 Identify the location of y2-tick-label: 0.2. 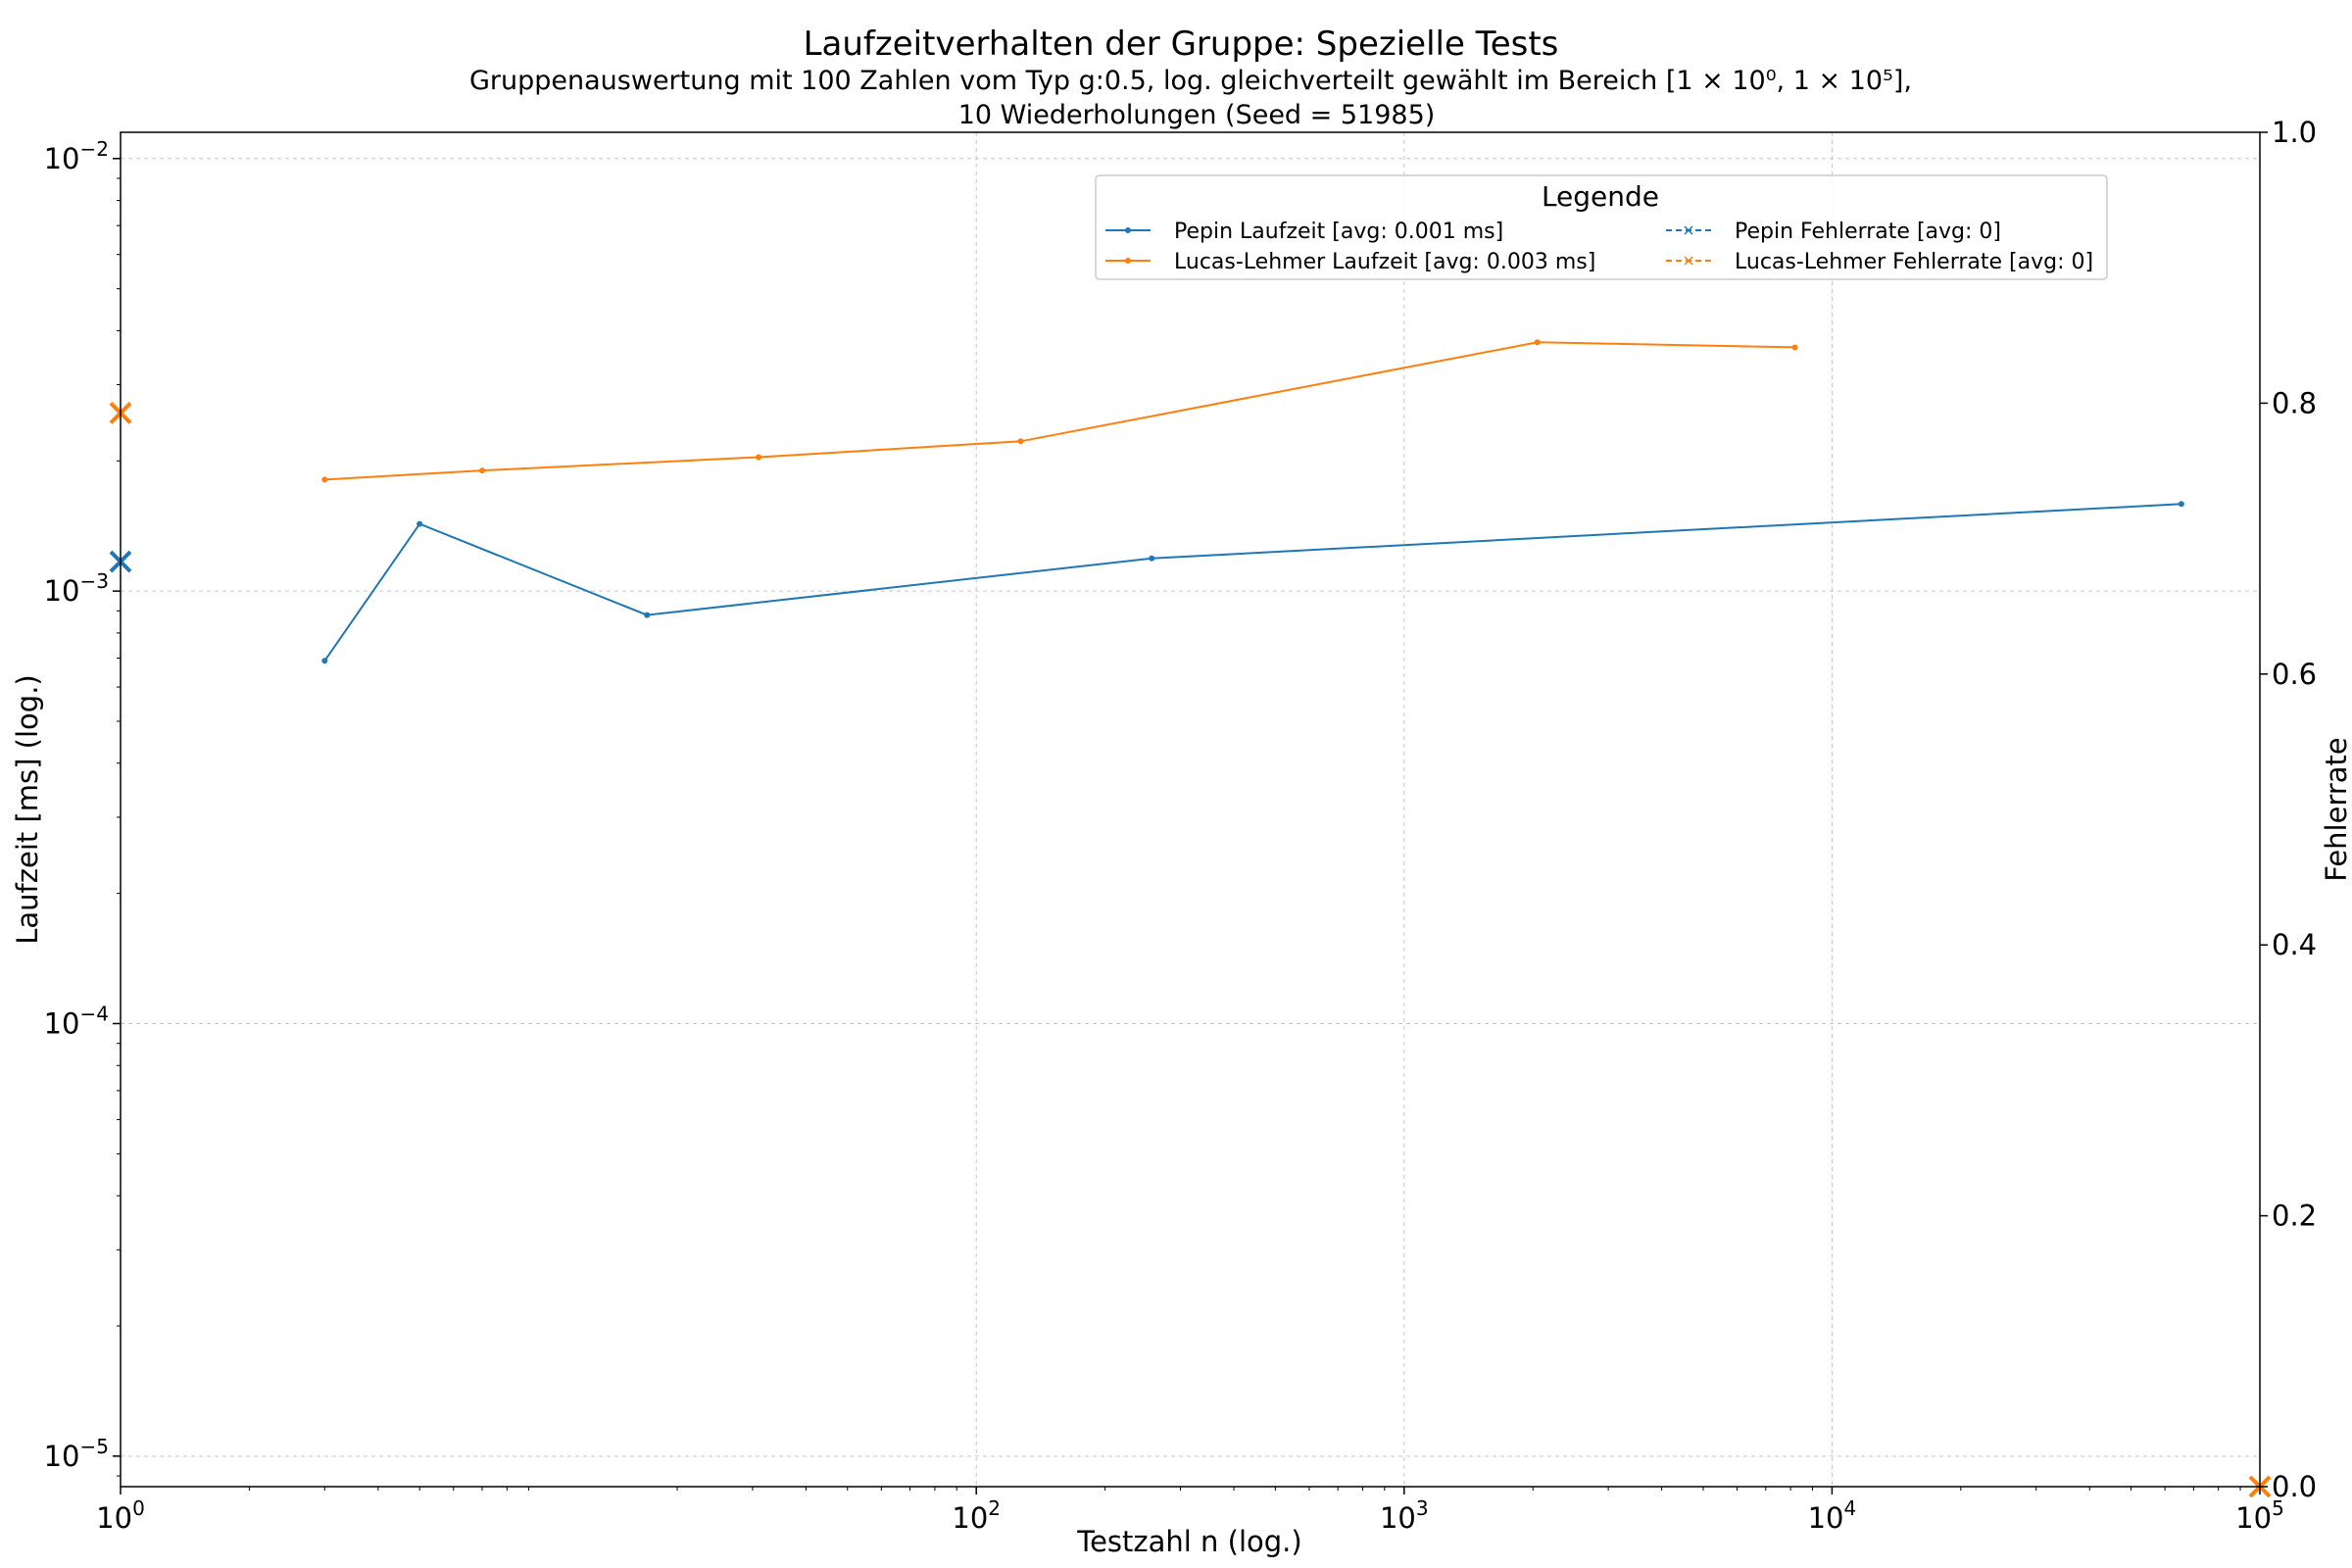
(2294, 1216).